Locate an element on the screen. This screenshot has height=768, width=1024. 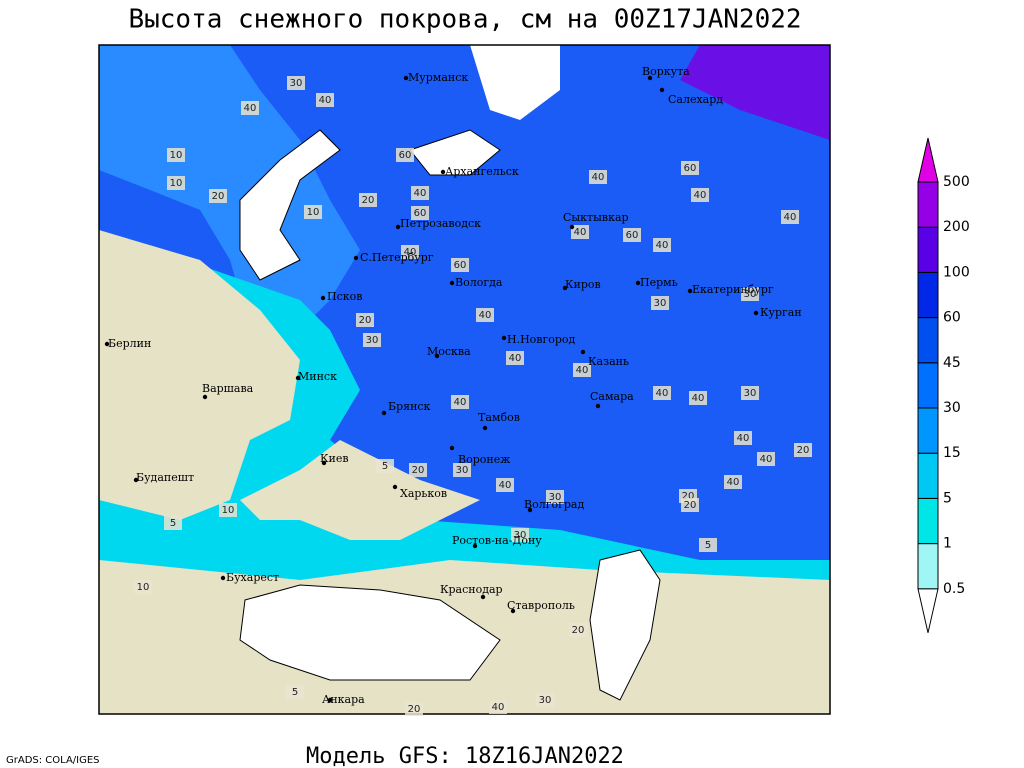
city-label: Брянск is located at coordinates (409, 406).